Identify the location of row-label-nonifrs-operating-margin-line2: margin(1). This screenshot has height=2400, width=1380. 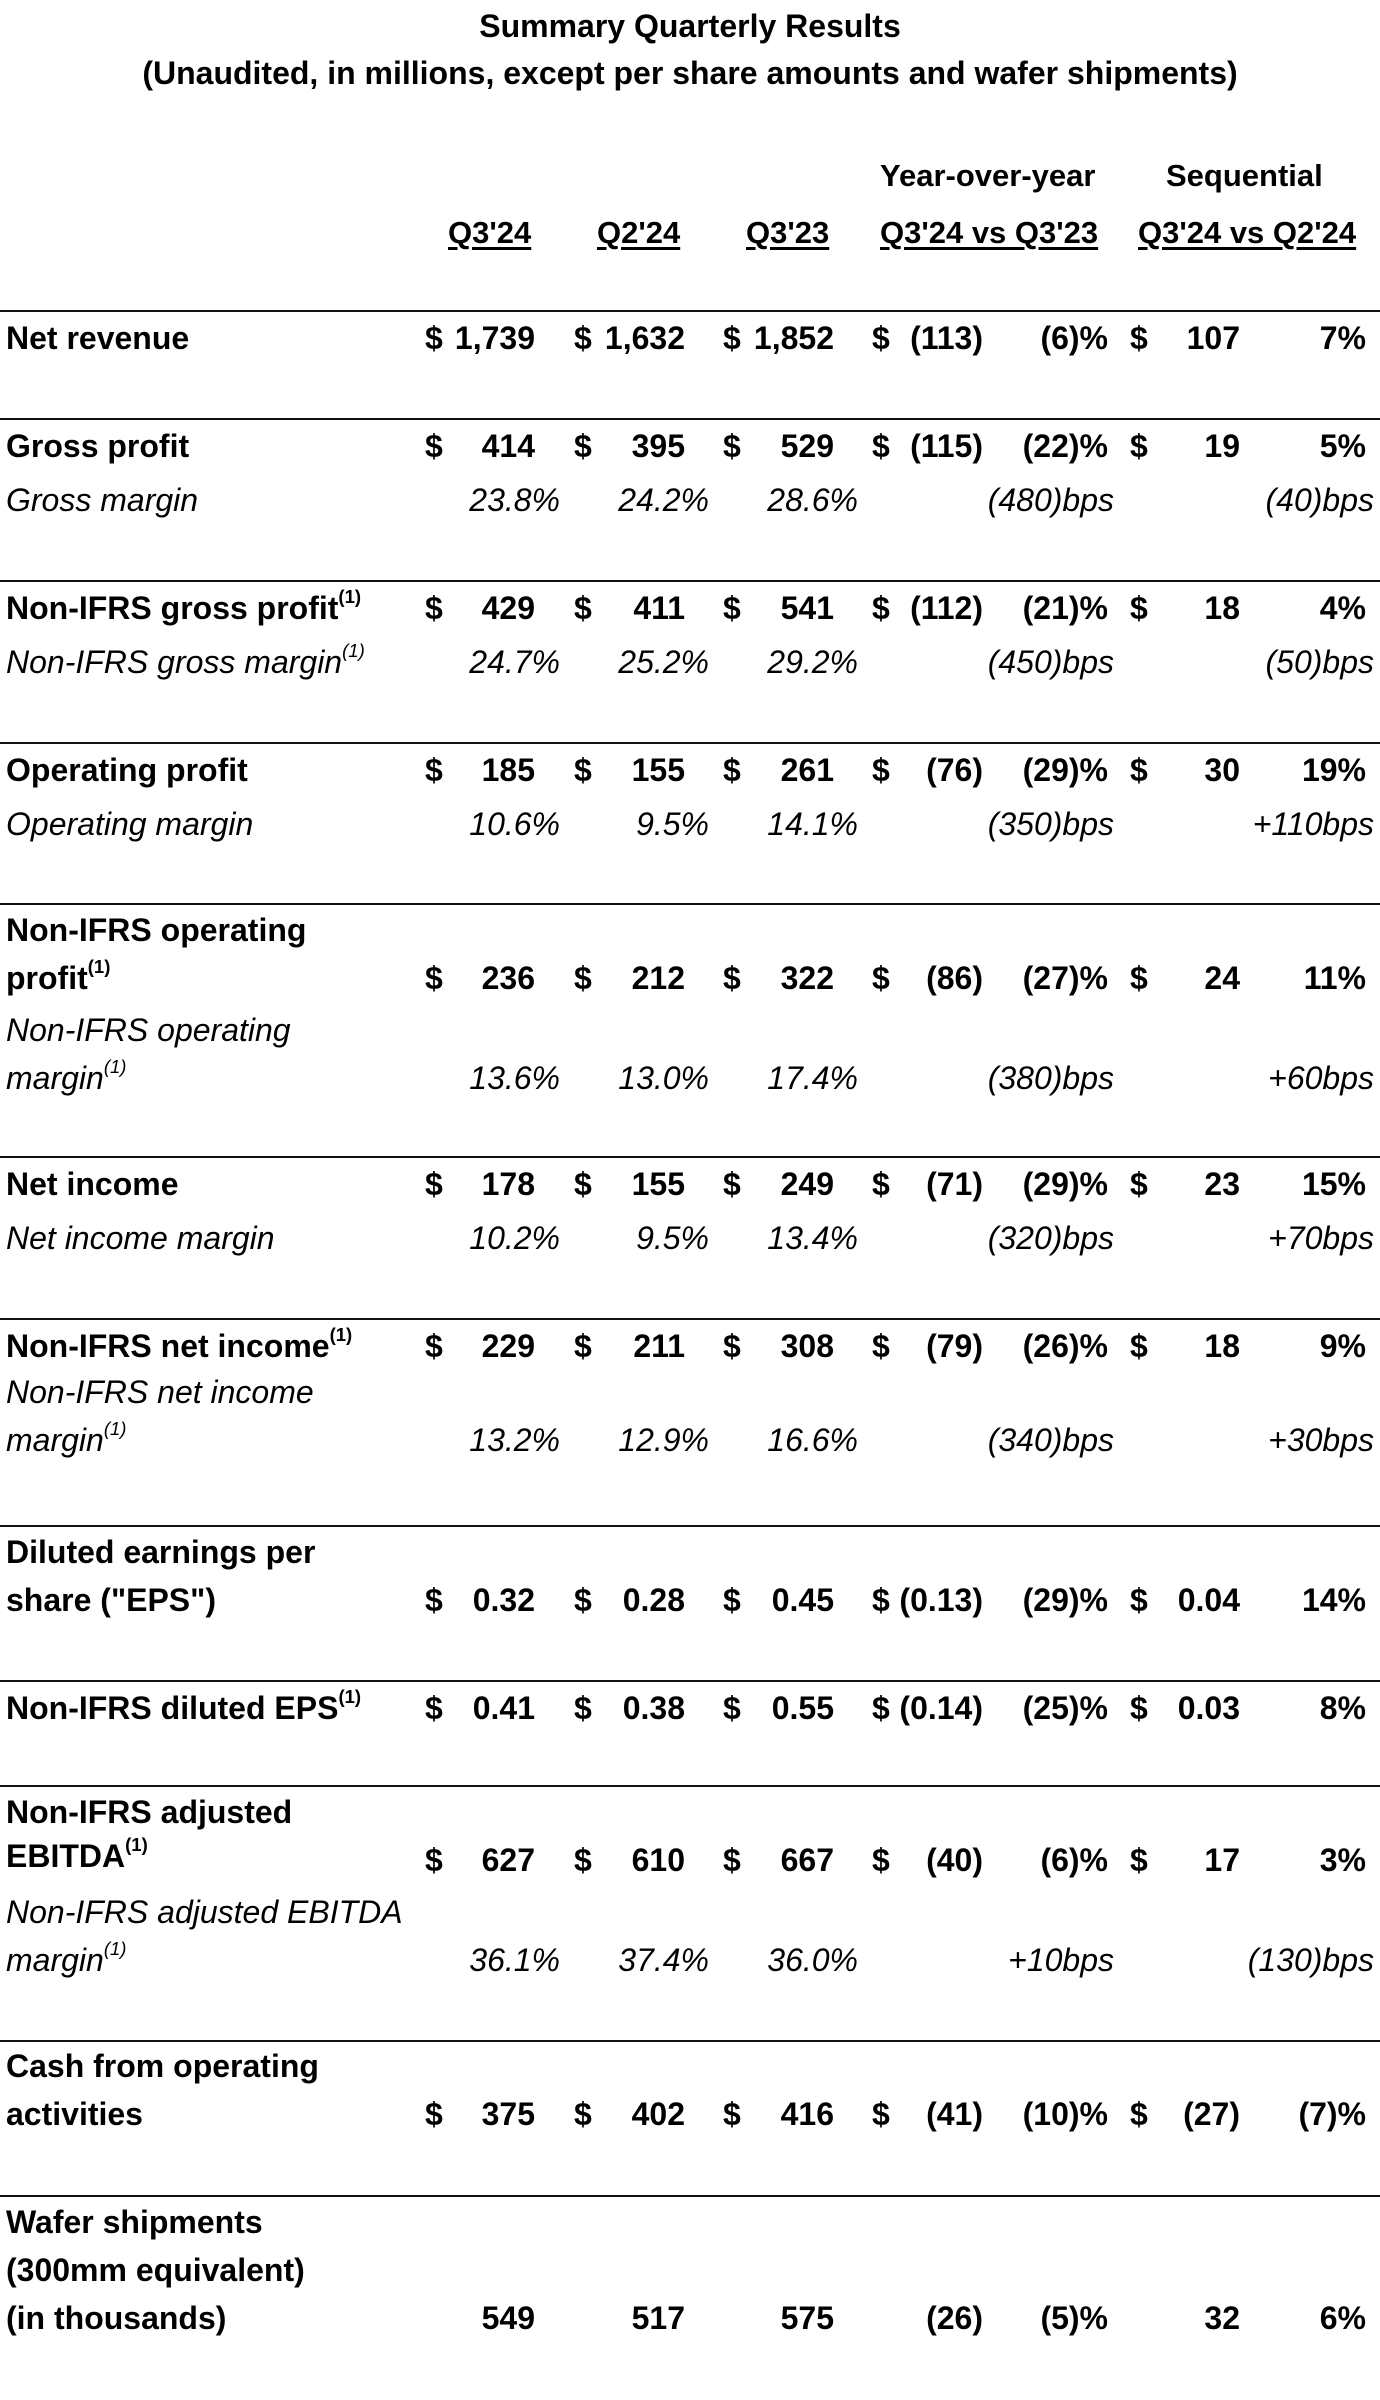
(66, 1077).